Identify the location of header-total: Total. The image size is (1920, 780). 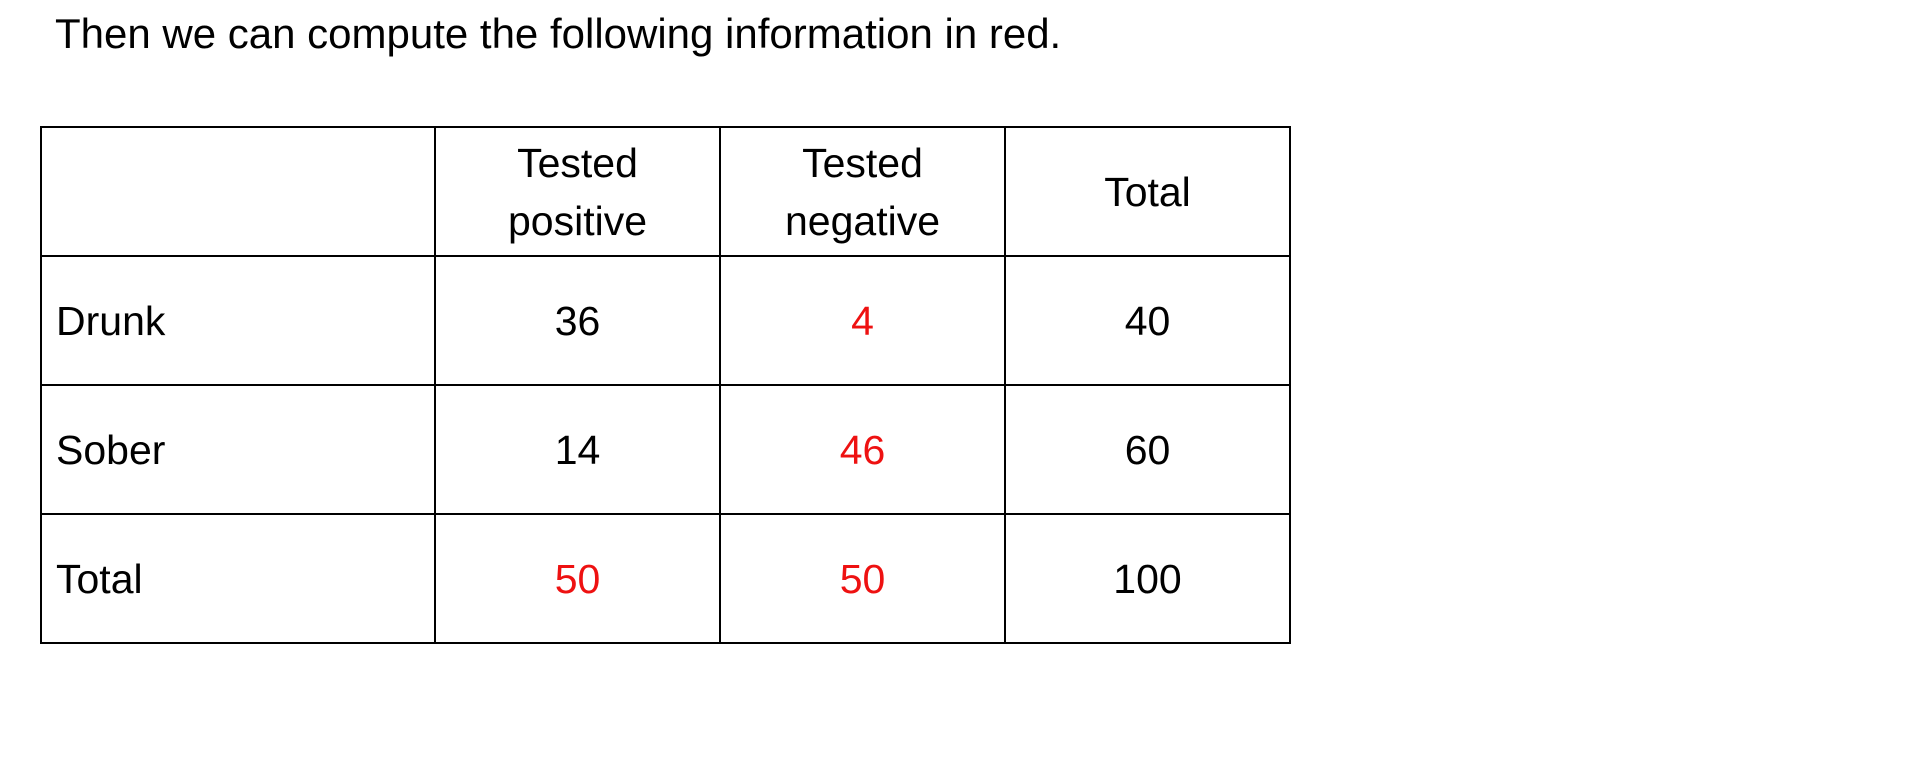
(1147, 191).